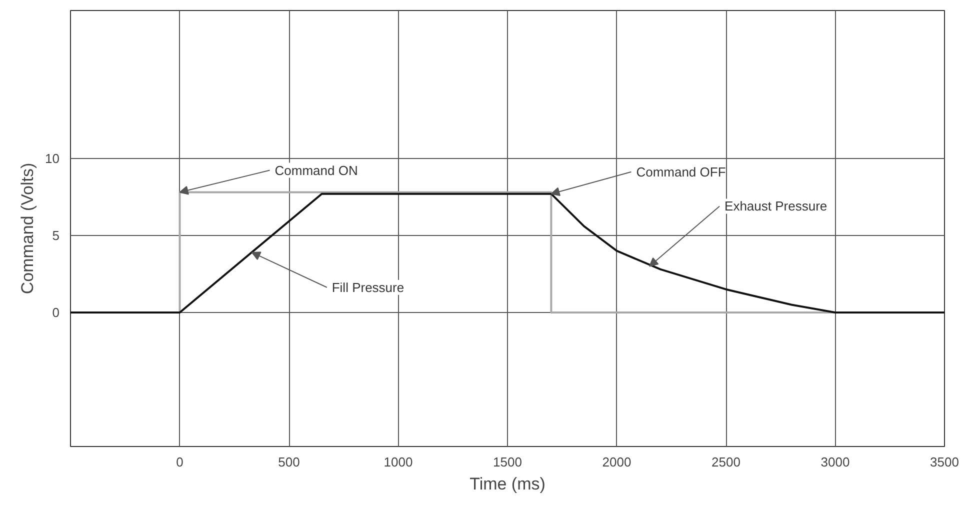  Describe the element at coordinates (398, 462) in the screenshot. I see `x-tick-label: 1000` at that location.